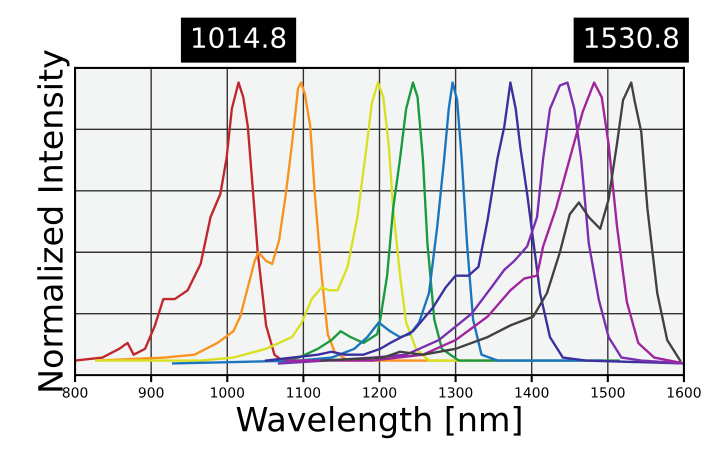 Image resolution: width=708 pixels, height=462 pixels. Describe the element at coordinates (455, 392) in the screenshot. I see `x-tick-label: 1300` at that location.